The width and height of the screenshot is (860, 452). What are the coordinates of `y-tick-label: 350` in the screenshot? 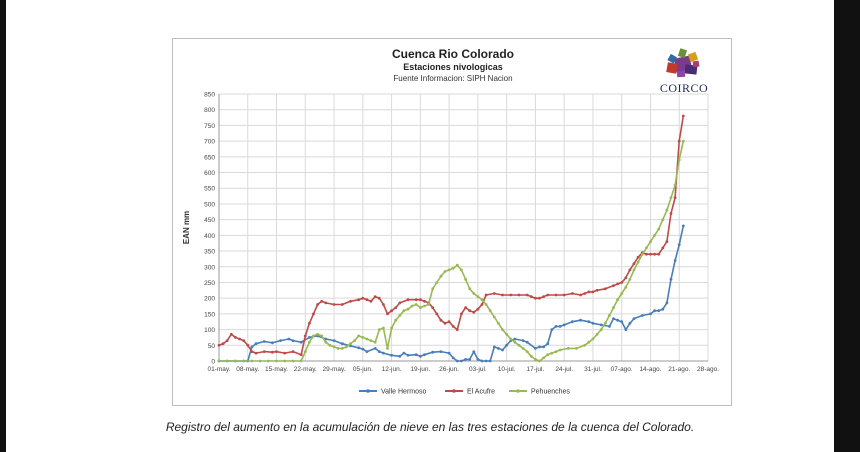 It's located at (209, 252).